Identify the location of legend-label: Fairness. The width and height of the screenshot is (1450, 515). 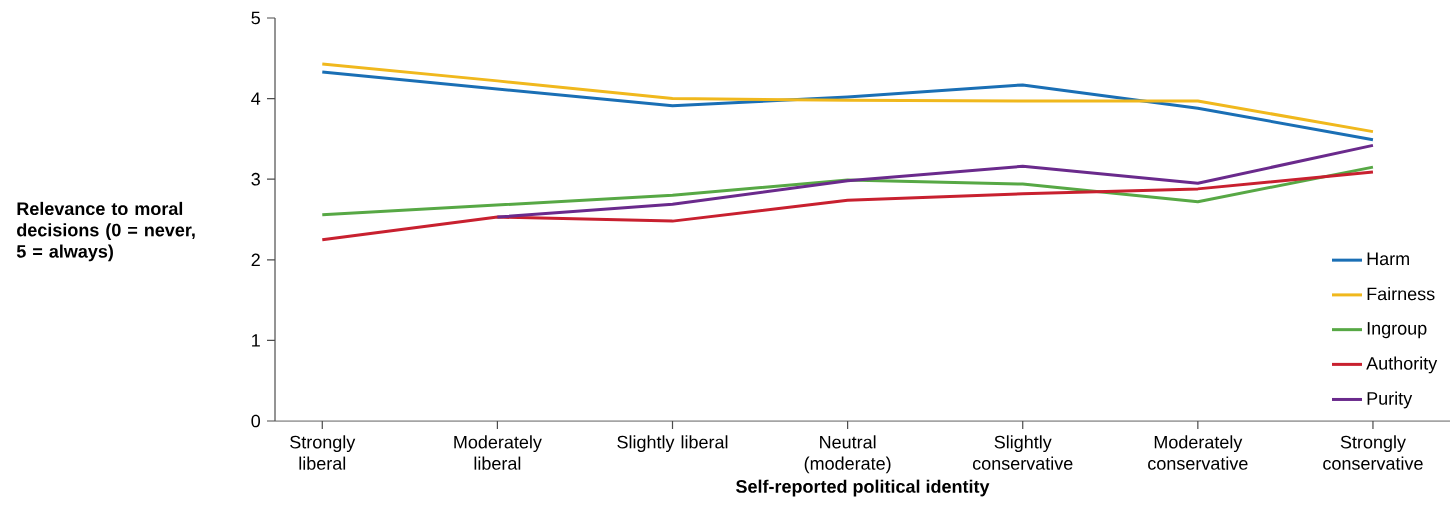
(1401, 294).